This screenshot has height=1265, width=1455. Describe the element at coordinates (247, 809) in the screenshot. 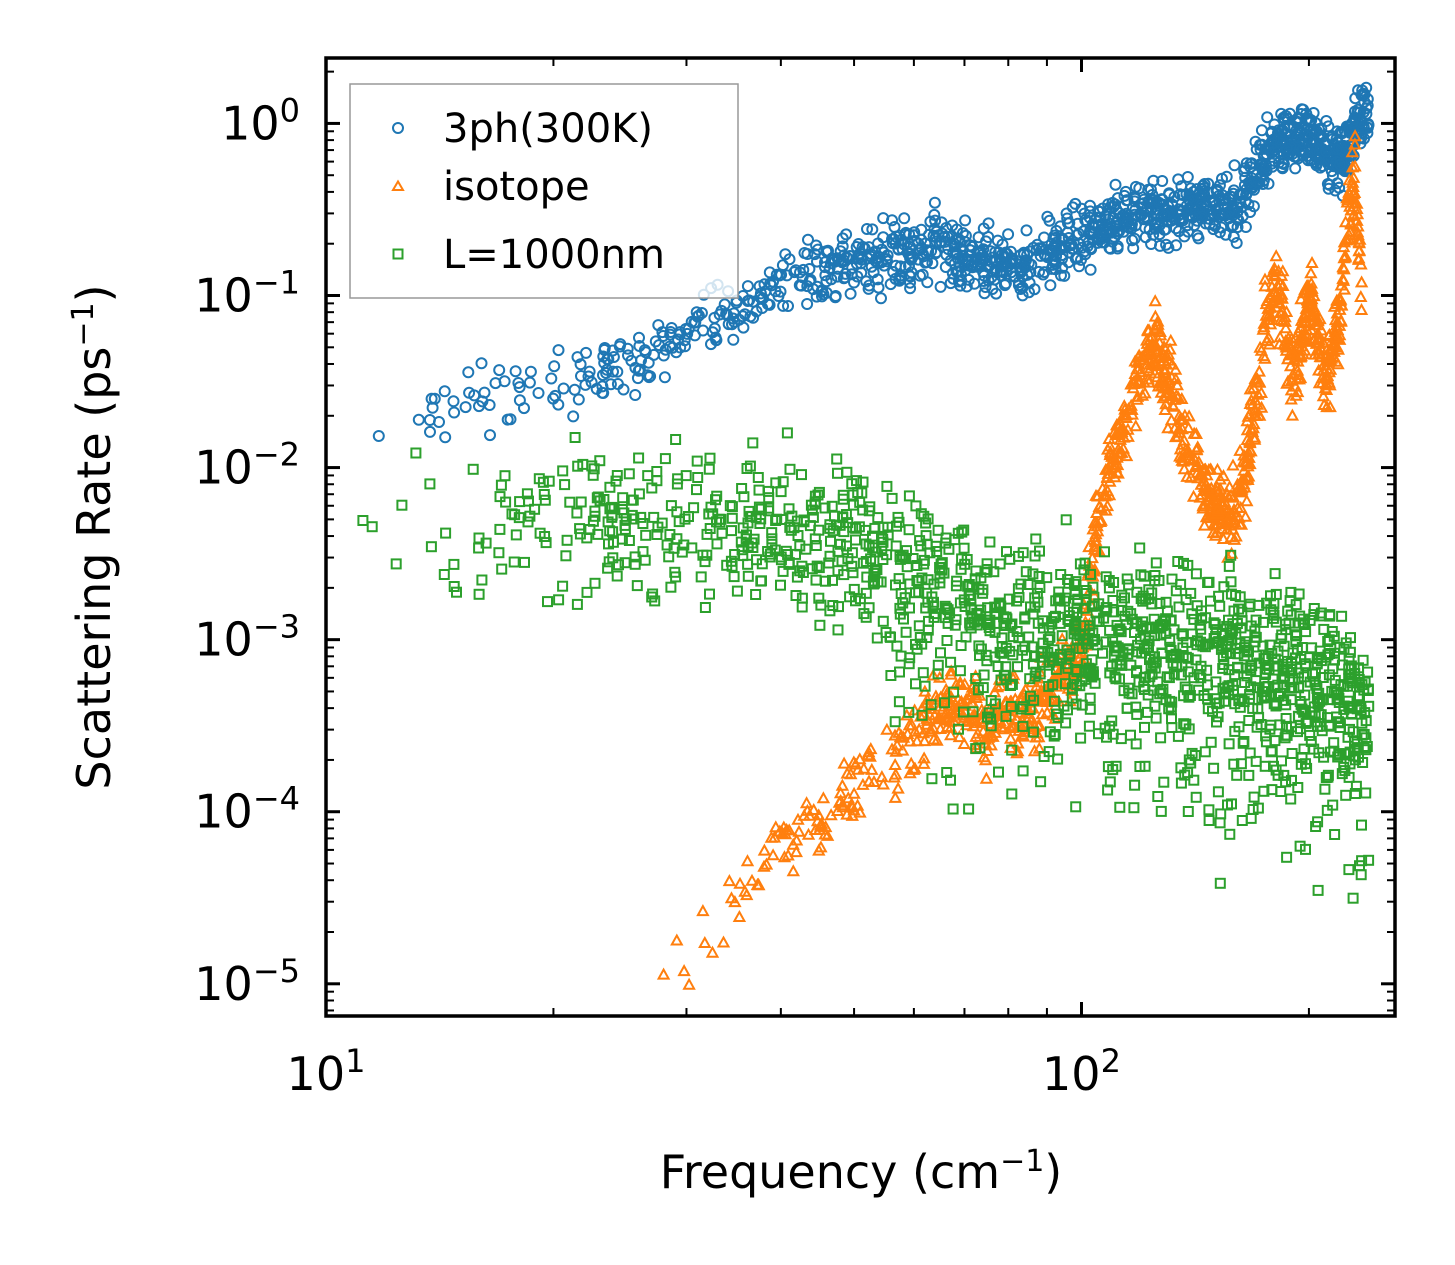

I see `y-tick-label: 10−4` at that location.